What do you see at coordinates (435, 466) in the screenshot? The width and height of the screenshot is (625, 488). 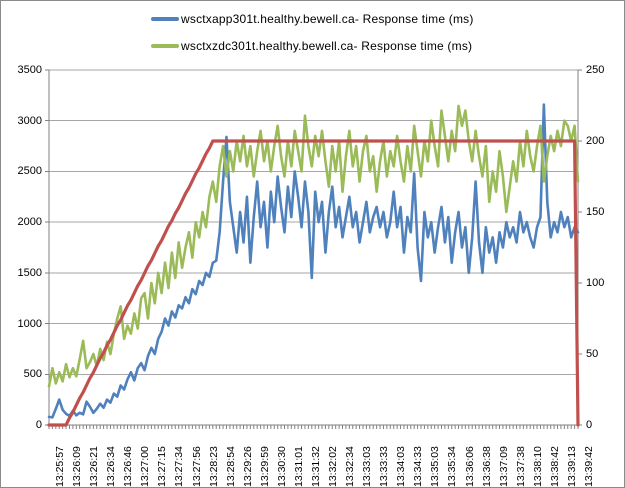 I see `x-axis-label: 13:35:03` at bounding box center [435, 466].